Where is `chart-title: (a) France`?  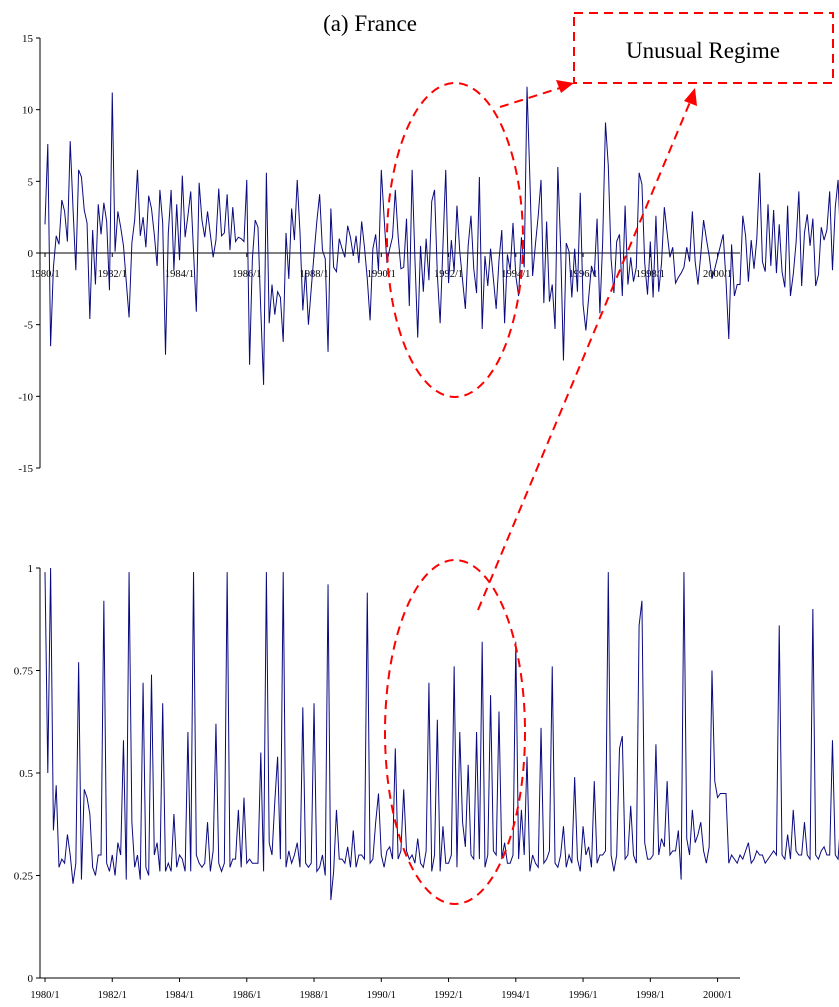 chart-title: (a) France is located at coordinates (370, 23).